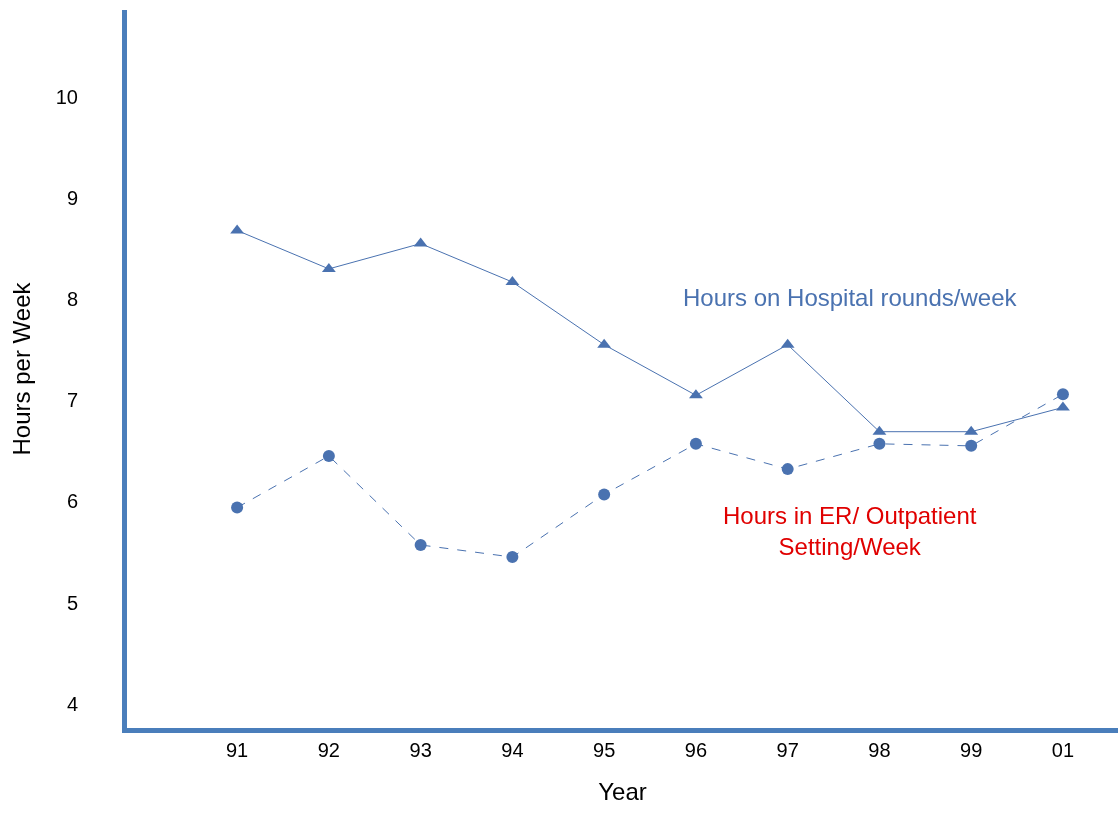 The width and height of the screenshot is (1118, 832). I want to click on x-tick-label: 92, so click(328, 750).